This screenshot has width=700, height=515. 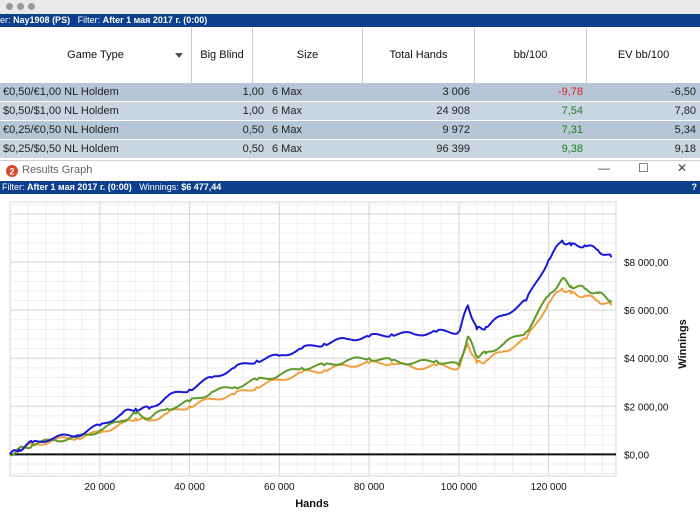 I want to click on window-minimize-dot-icon, so click(x=20, y=6).